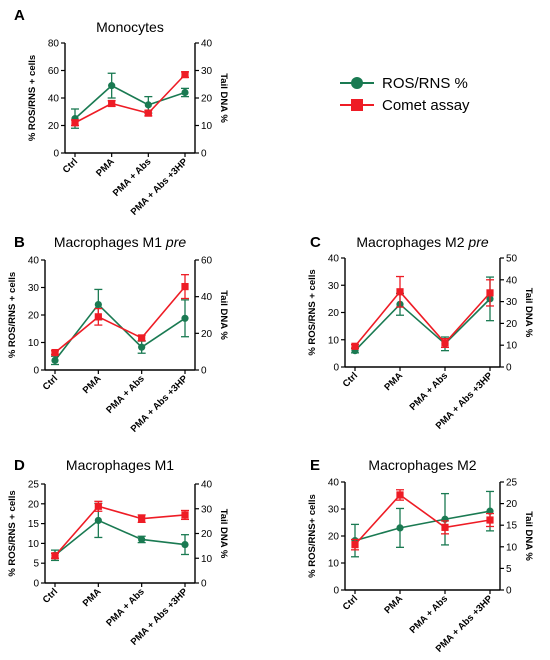 This screenshot has height=660, width=550. Describe the element at coordinates (426, 105) in the screenshot. I see `legend-comet-label: Comet assay` at that location.